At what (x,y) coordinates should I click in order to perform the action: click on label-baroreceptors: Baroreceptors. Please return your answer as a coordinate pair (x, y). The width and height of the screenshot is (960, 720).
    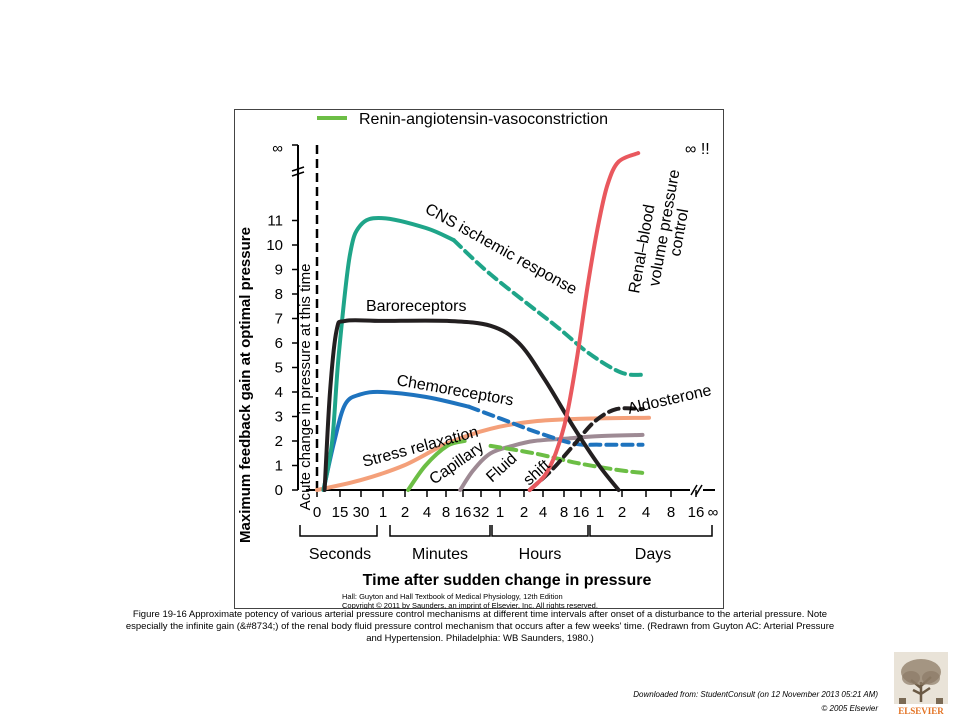
    Looking at the image, I should click on (416, 306).